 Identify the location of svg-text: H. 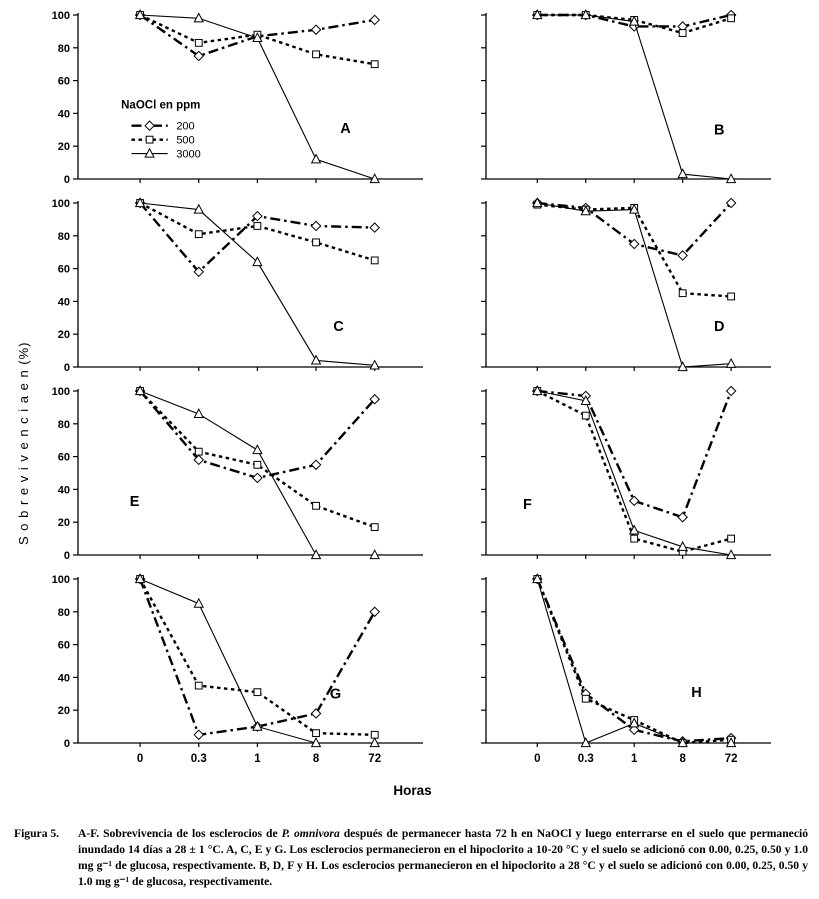
(696, 693).